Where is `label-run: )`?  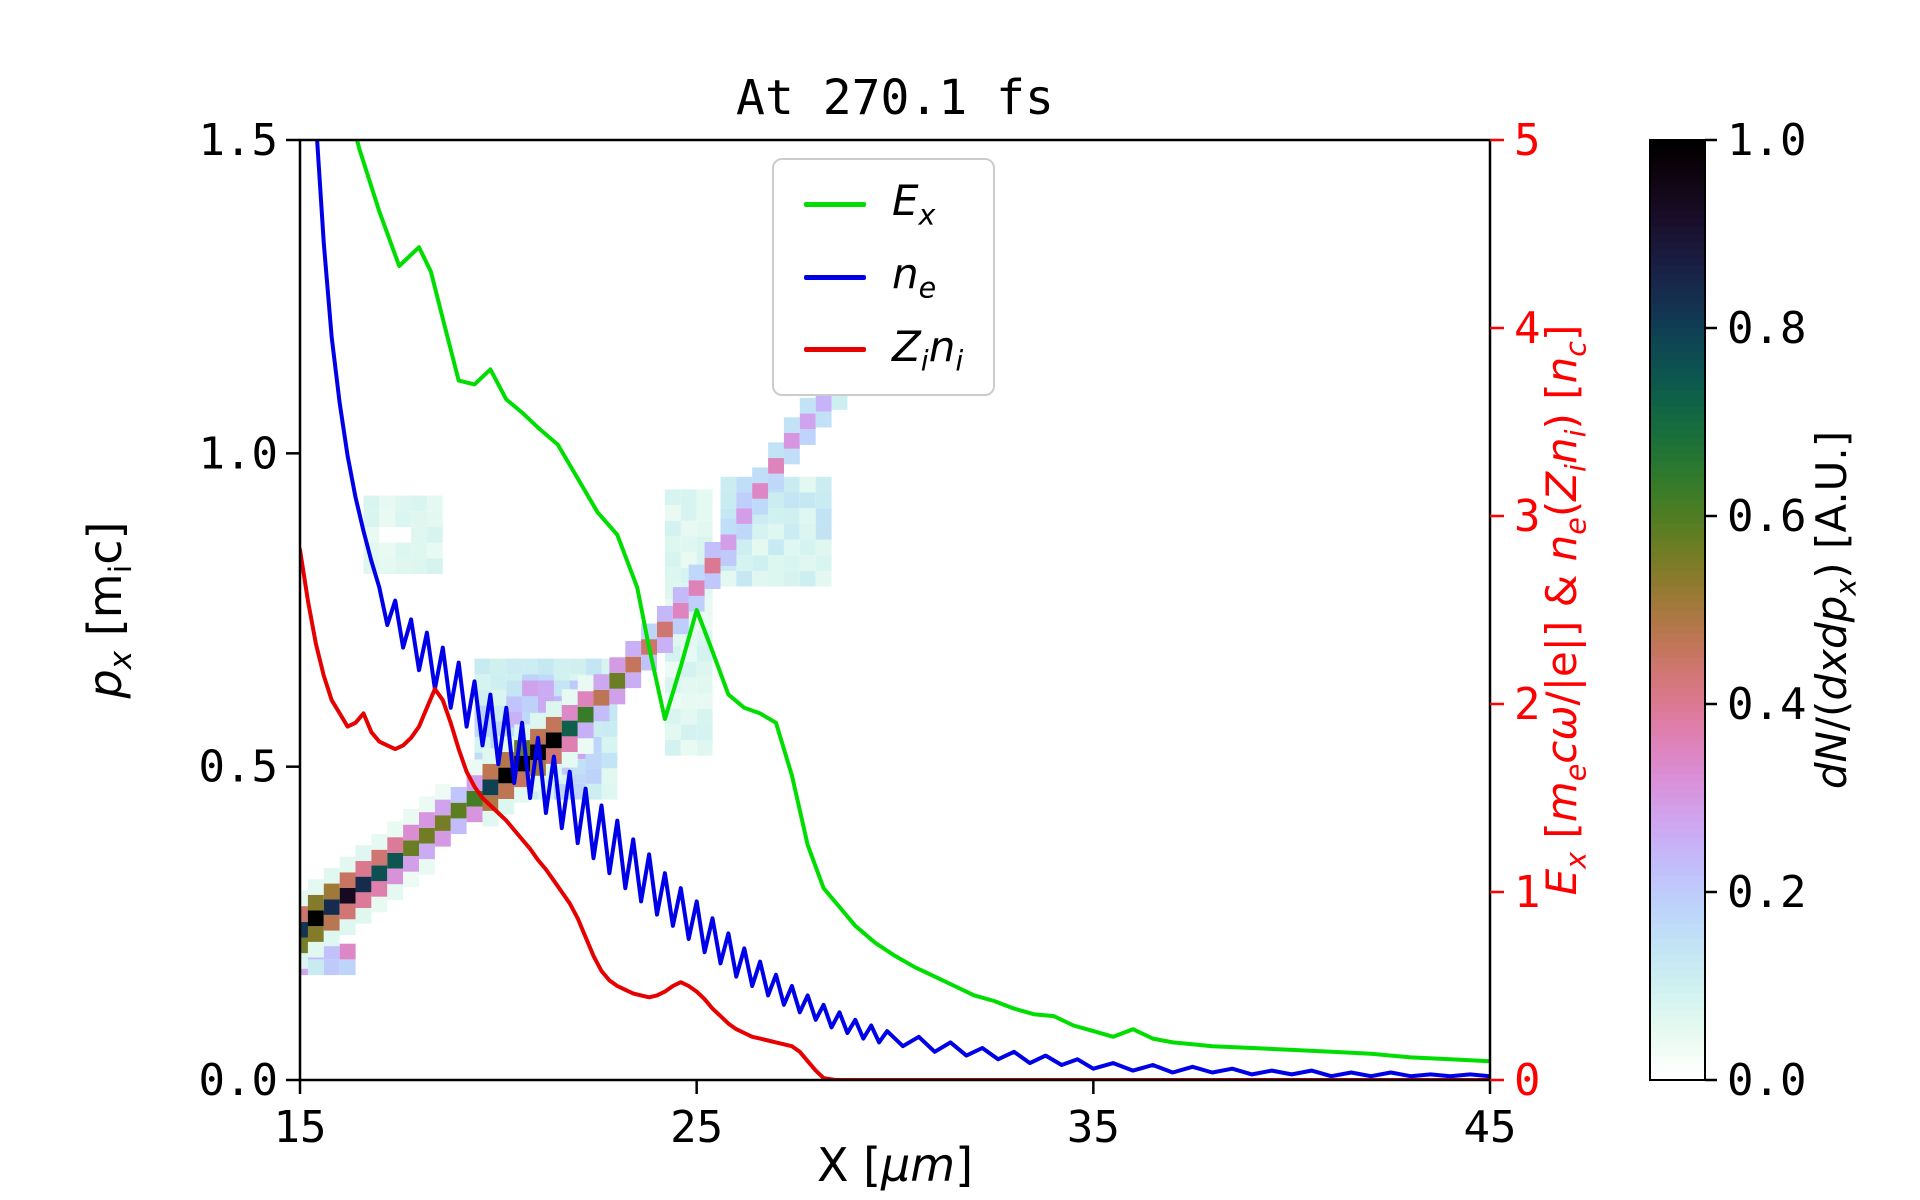 label-run: ) is located at coordinates (1831, 570).